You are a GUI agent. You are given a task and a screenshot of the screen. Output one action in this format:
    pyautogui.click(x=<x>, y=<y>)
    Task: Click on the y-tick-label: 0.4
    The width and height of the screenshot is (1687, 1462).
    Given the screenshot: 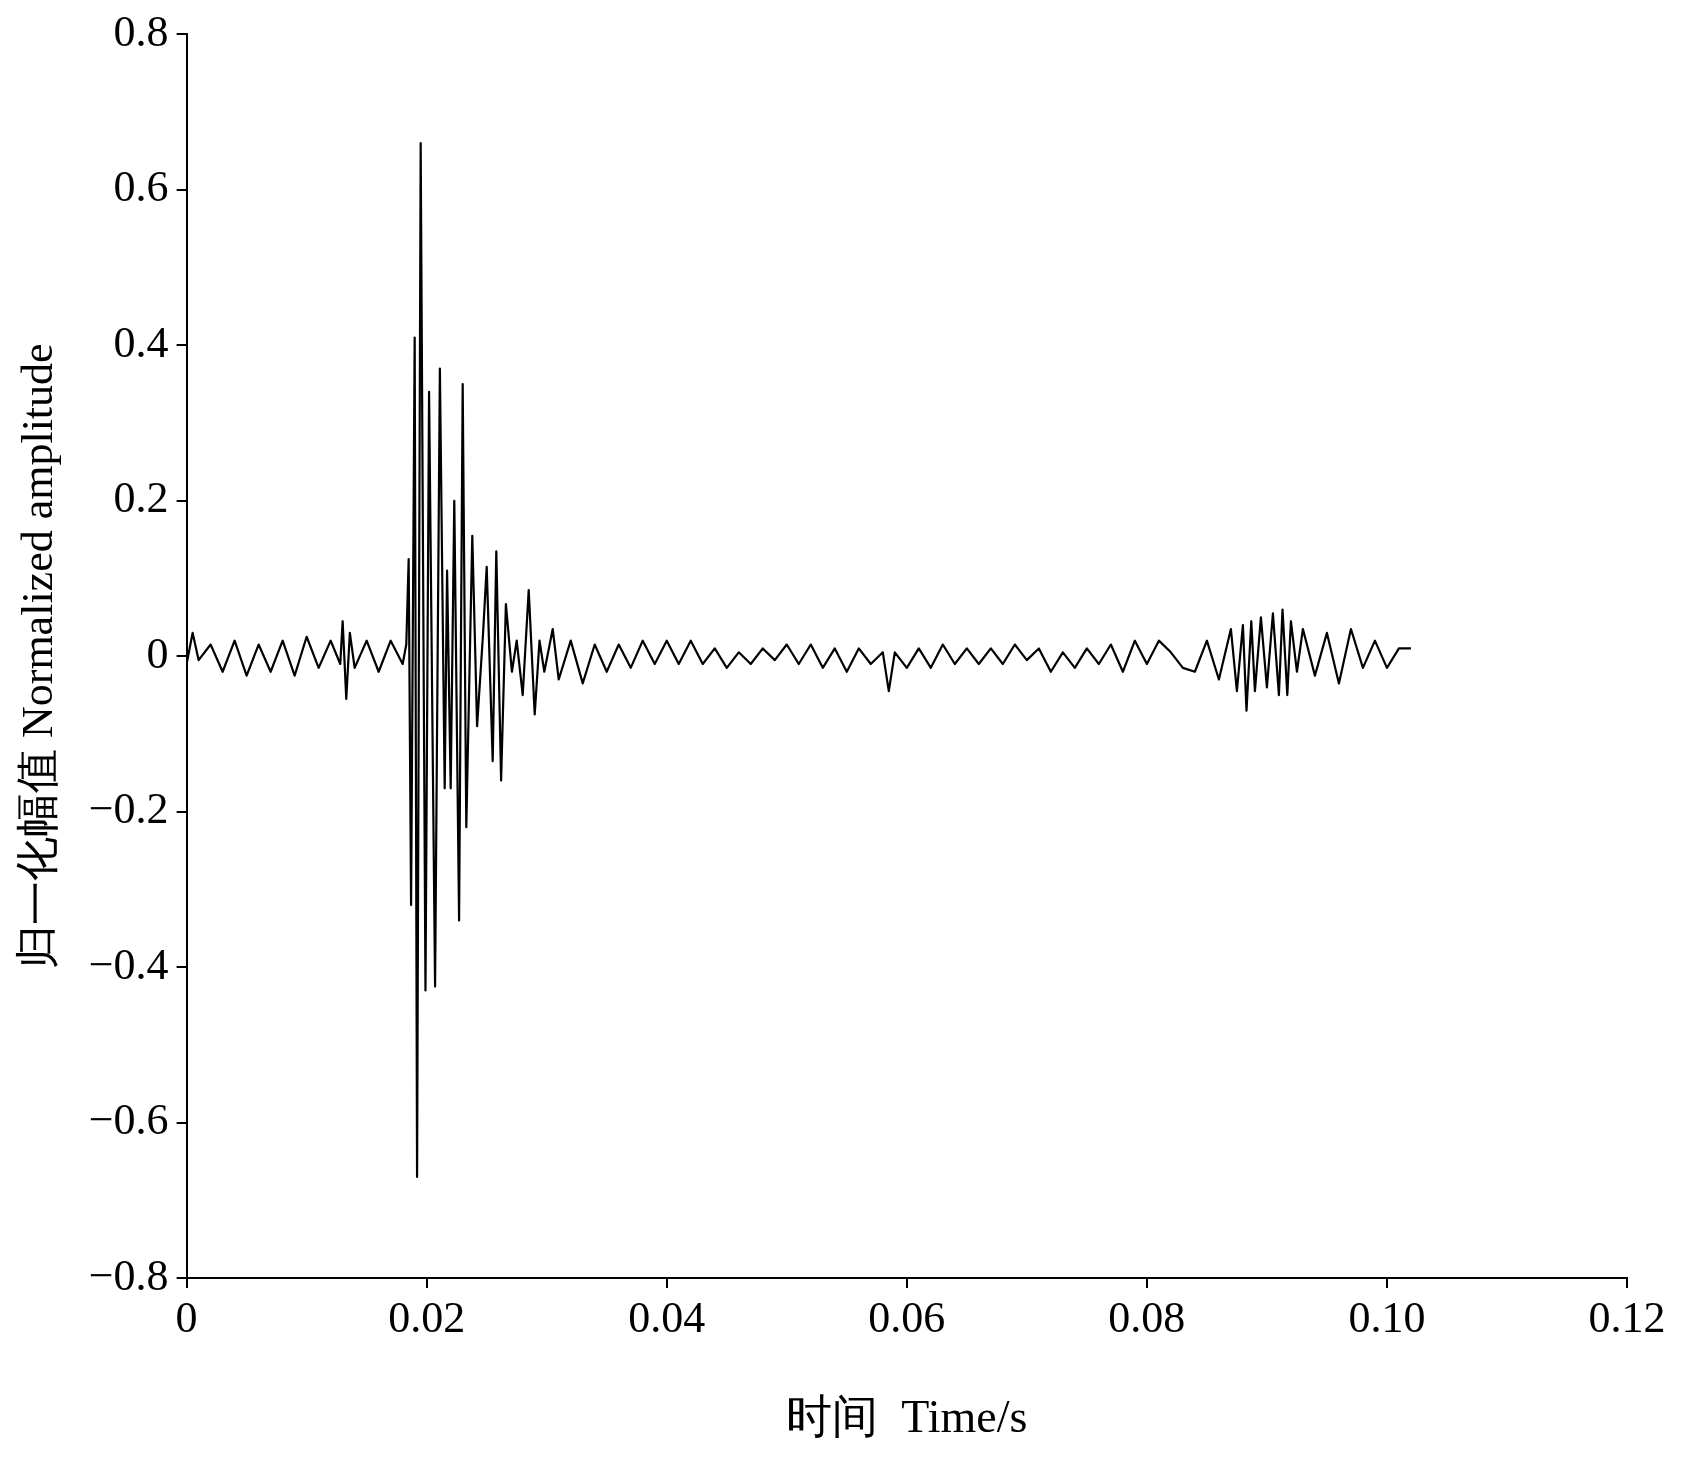 What is the action you would take?
    pyautogui.click(x=141, y=342)
    